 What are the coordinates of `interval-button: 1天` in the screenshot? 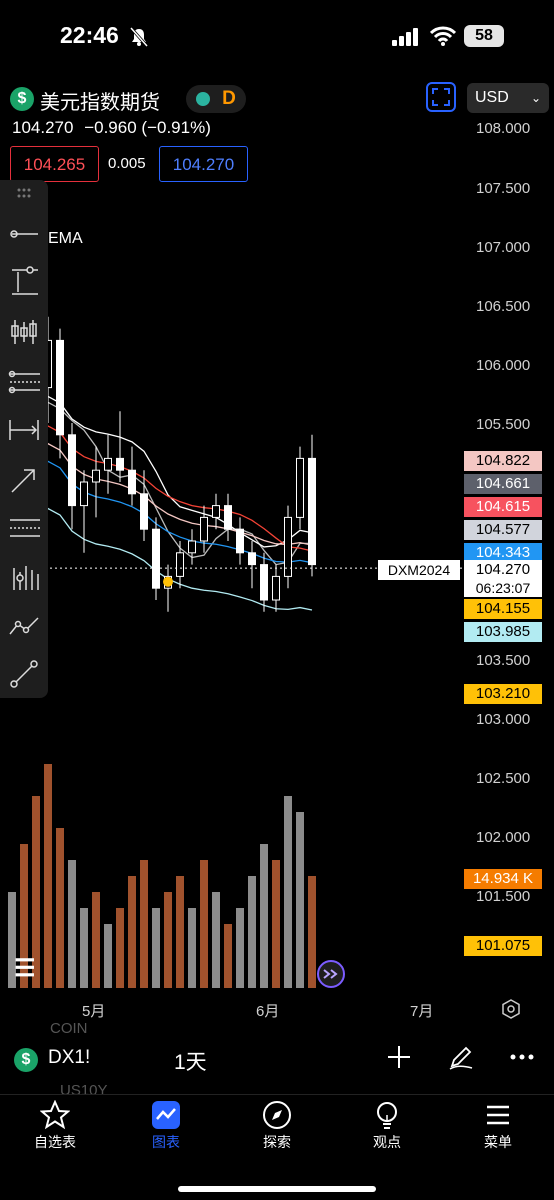 It's located at (190, 1062).